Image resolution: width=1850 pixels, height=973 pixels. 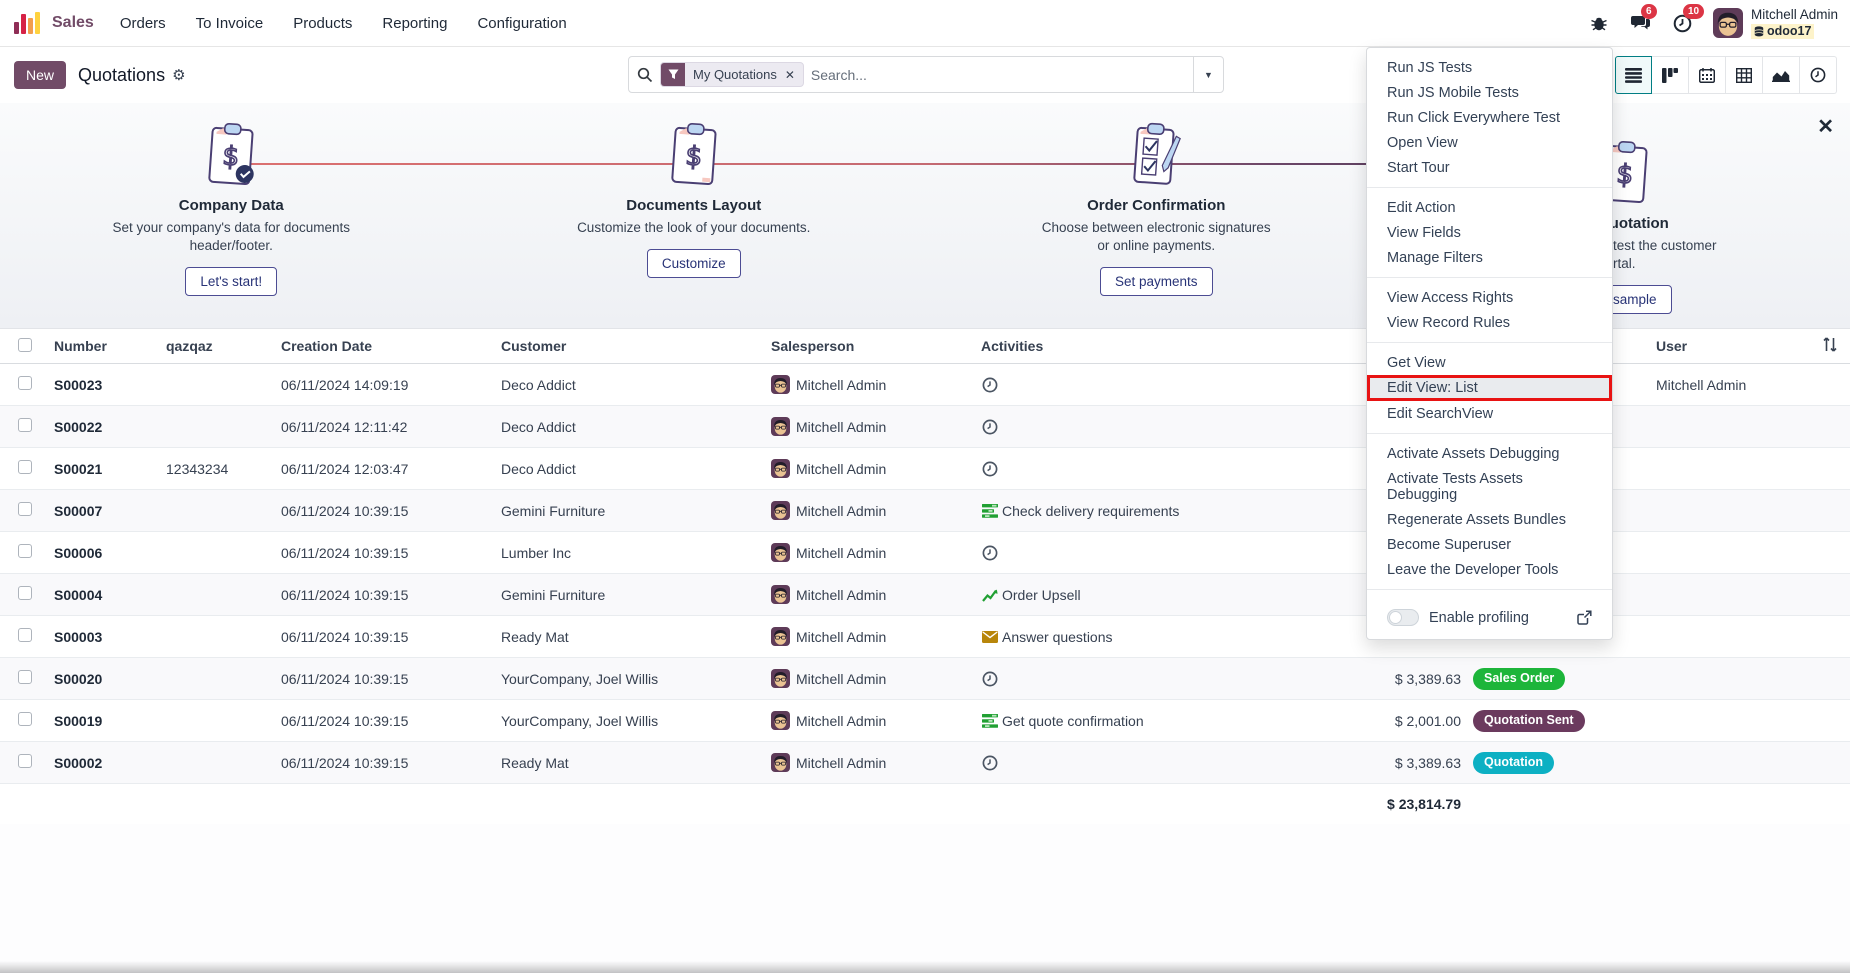 I want to click on col-header-number: Number, so click(x=104, y=346).